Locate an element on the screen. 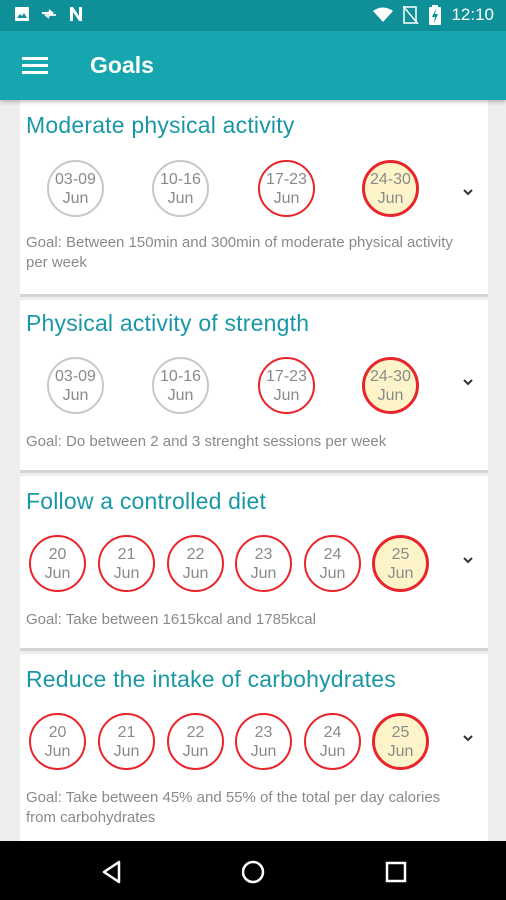  goal-title: Reduce the intake of carbohydrates is located at coordinates (211, 679).